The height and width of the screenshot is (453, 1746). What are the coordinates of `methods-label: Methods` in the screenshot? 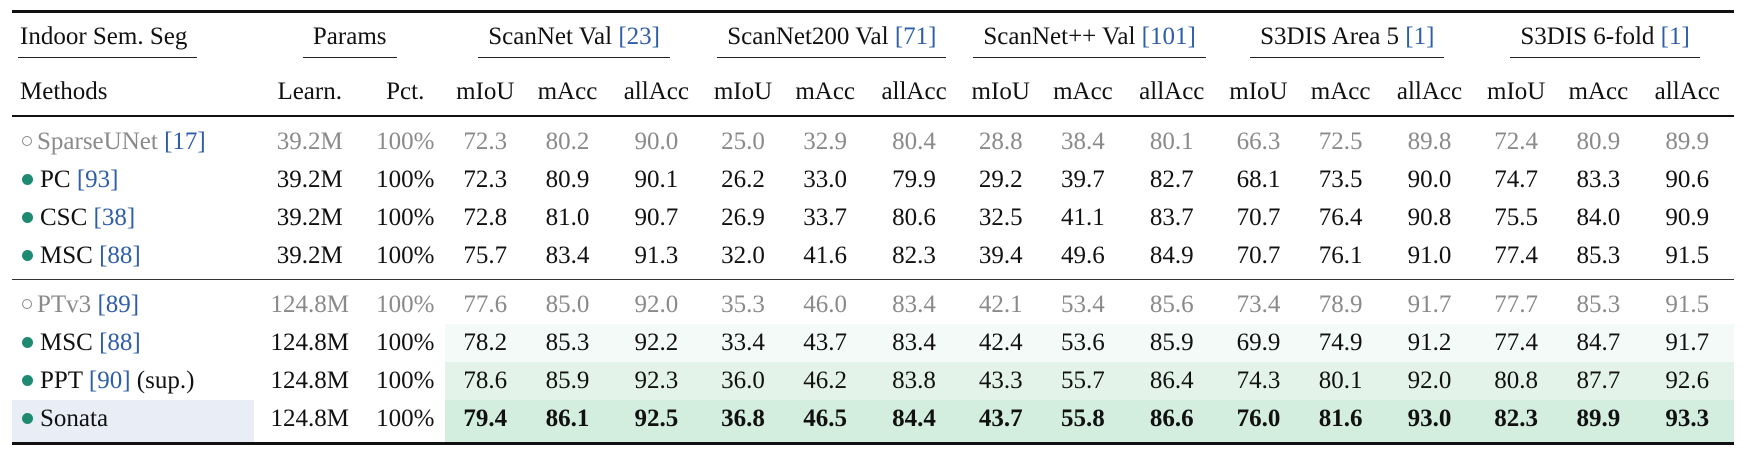 It's located at (64, 91).